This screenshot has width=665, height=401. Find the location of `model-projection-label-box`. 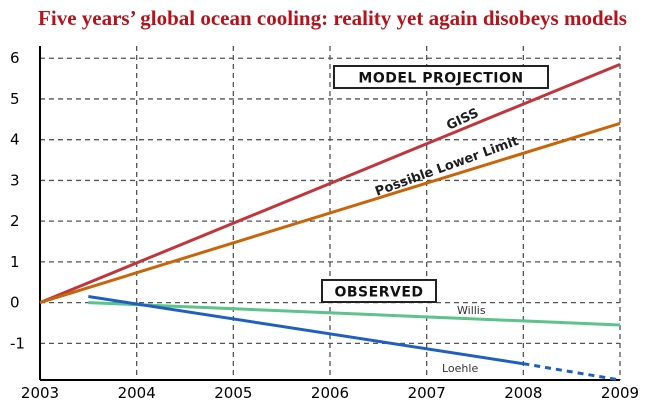

model-projection-label-box is located at coordinates (441, 77).